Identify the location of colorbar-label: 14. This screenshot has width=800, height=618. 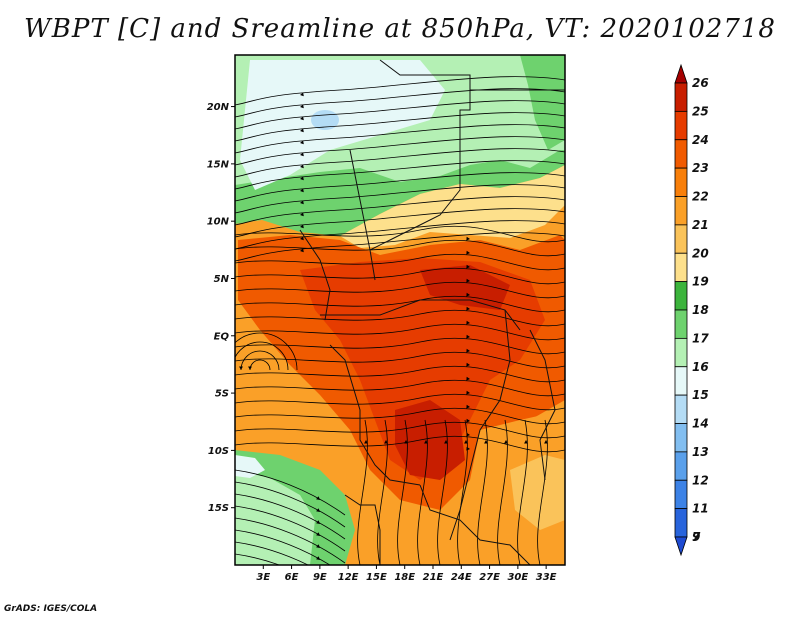
(700, 424).